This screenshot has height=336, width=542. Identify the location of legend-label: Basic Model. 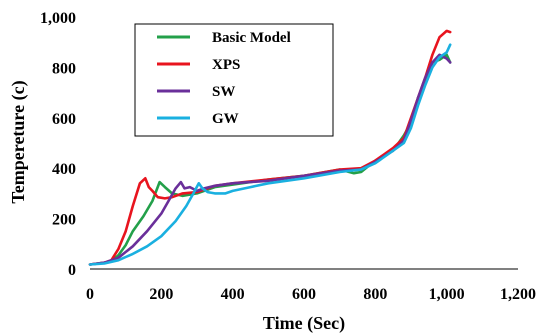
(251, 38).